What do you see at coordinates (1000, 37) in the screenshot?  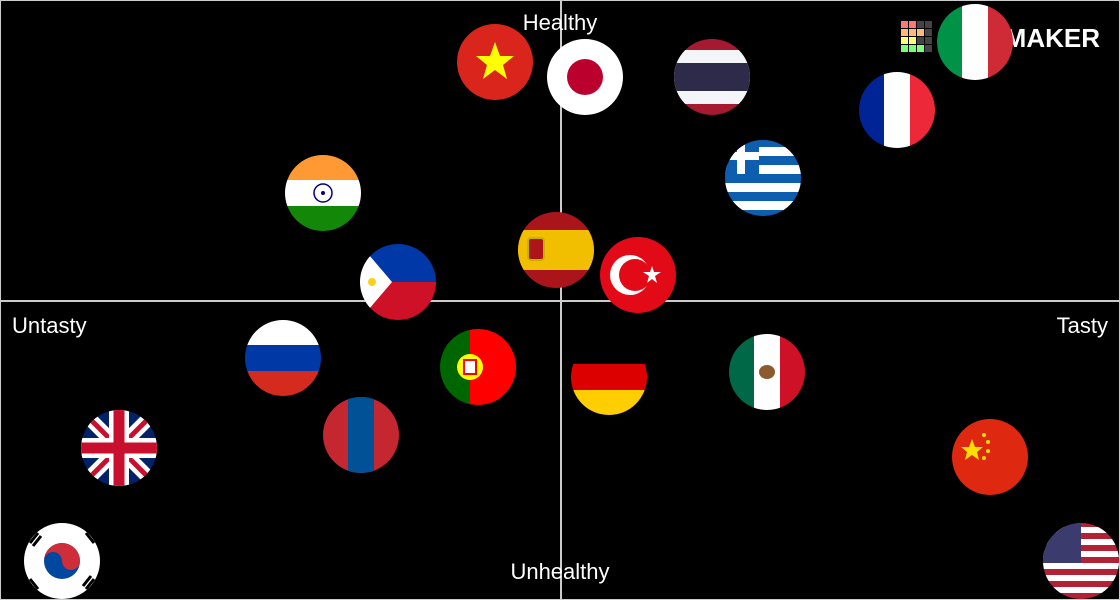 I see `logo: MAKER` at bounding box center [1000, 37].